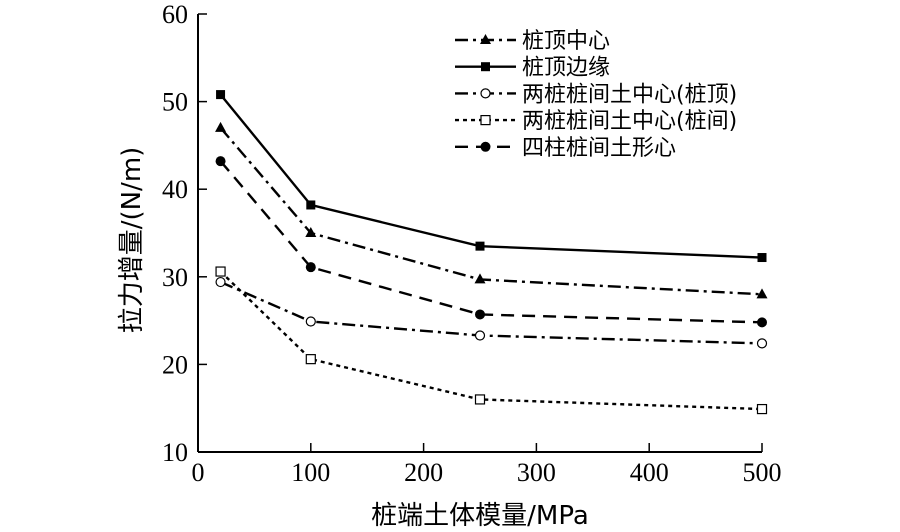  What do you see at coordinates (762, 472) in the screenshot?
I see `x-tick-label: 500` at bounding box center [762, 472].